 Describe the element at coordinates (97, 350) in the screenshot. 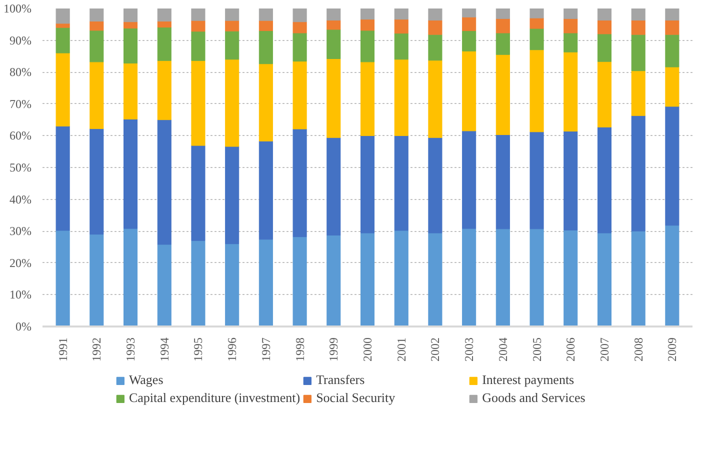

I see `x-tick-label: 1992` at that location.